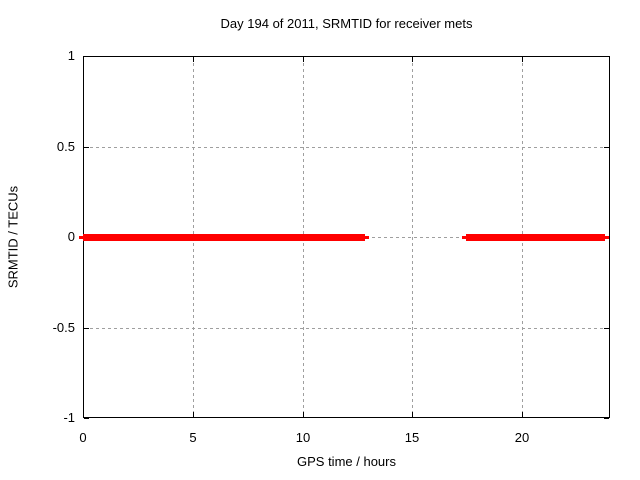 The image size is (640, 480). I want to click on x-tick-label-20: 20, so click(522, 437).